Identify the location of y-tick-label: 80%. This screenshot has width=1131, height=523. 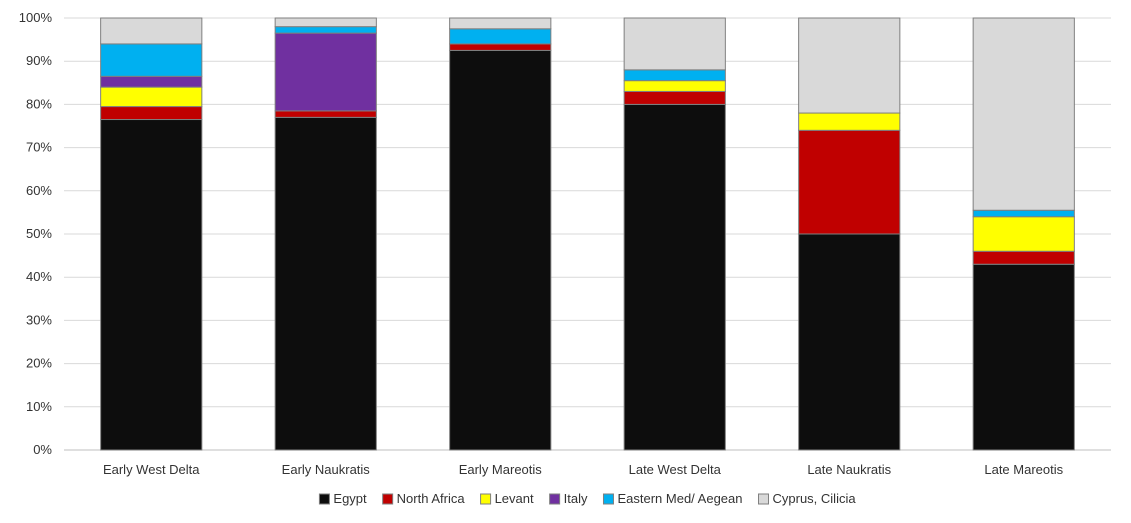
(39, 103).